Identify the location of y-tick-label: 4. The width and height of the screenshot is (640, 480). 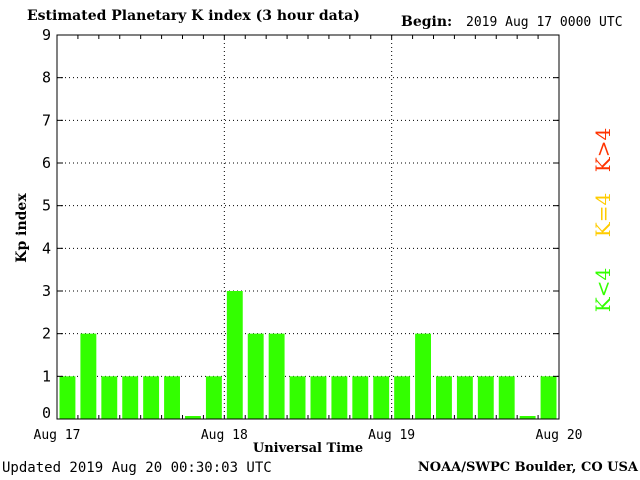
(46, 248).